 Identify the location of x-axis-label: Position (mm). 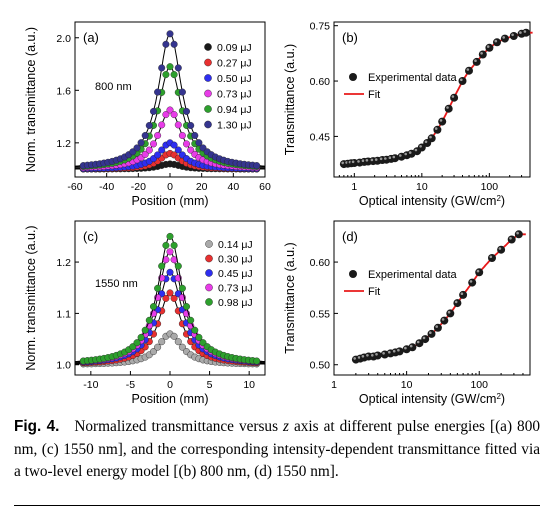
(169, 399).